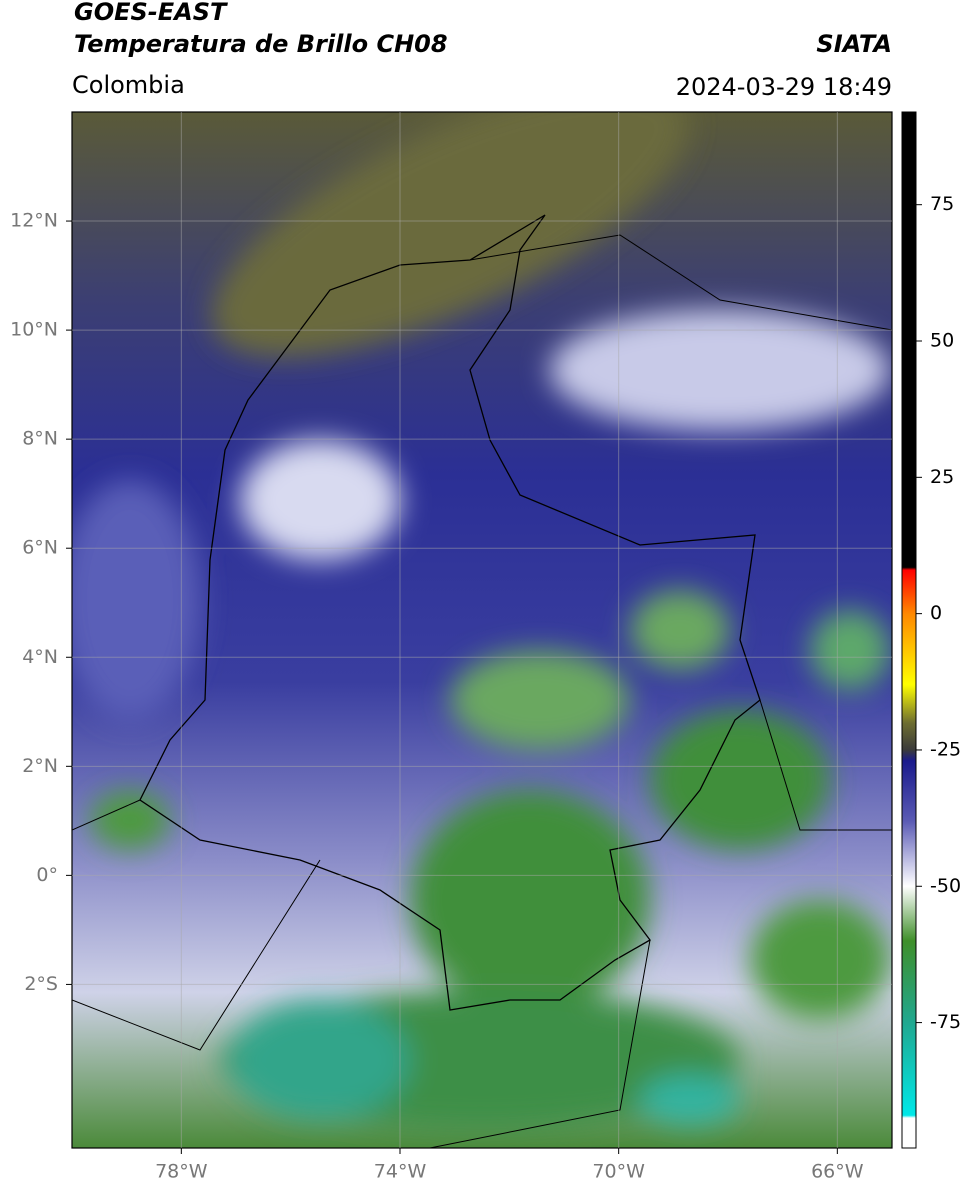 This screenshot has width=966, height=1190. I want to click on title: GOES-EAST, so click(151, 13).